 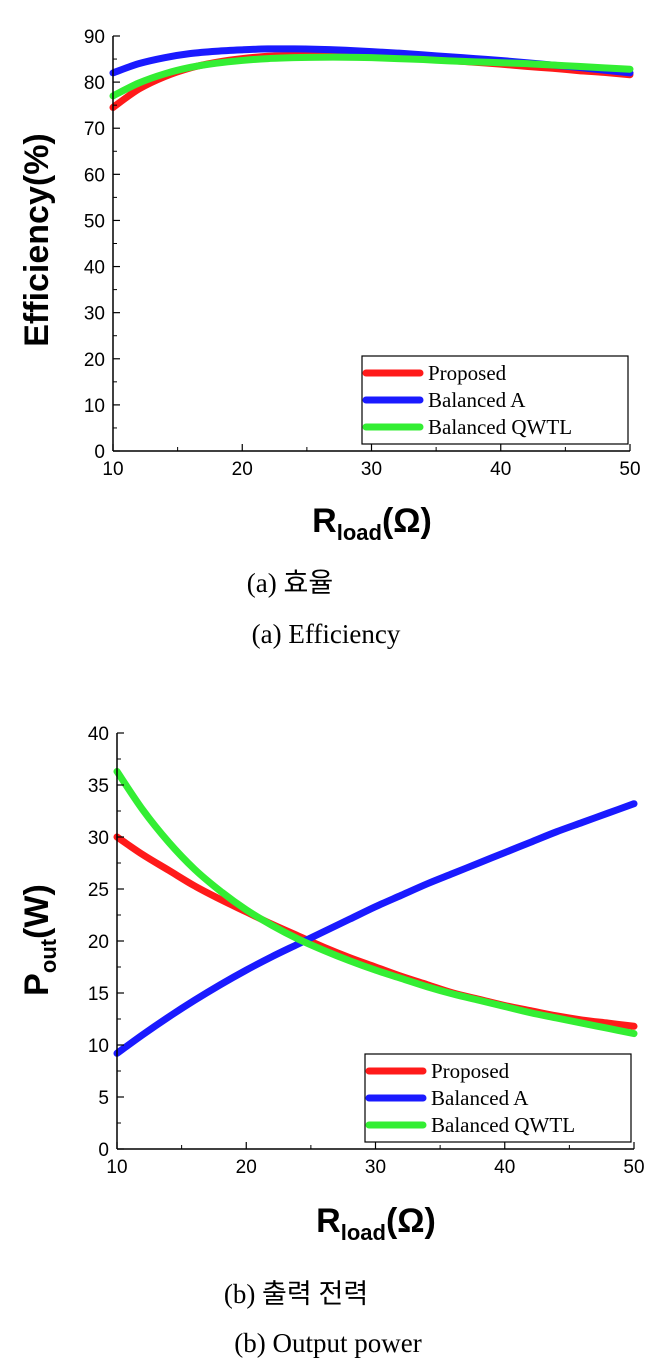 I want to click on y-axis-title-sub: out, so click(x=48, y=955).